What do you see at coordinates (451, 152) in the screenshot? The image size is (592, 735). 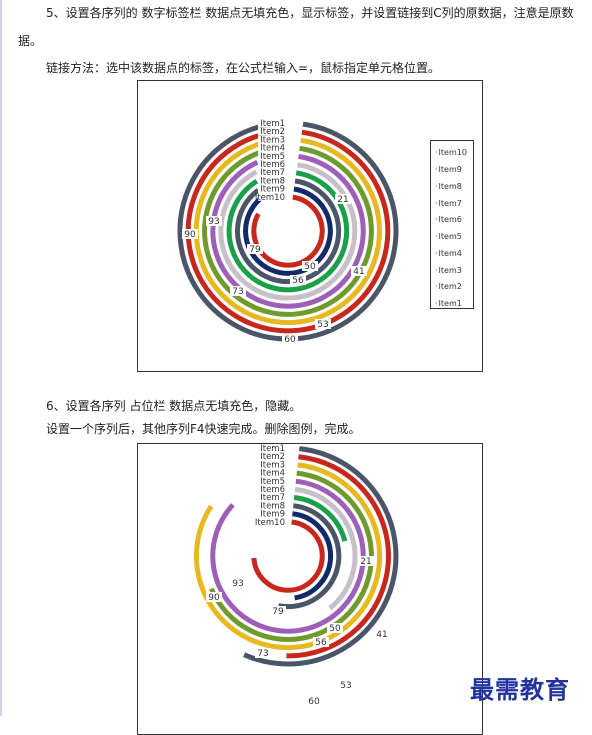 I see `legend-item-10: ·Item10` at bounding box center [451, 152].